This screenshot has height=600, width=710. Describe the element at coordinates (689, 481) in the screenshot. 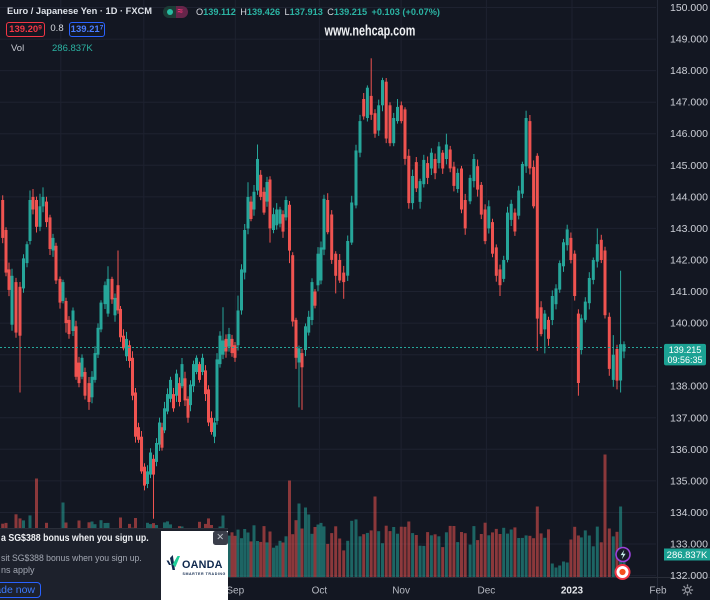

I see `svg-text: 135.000` at that location.